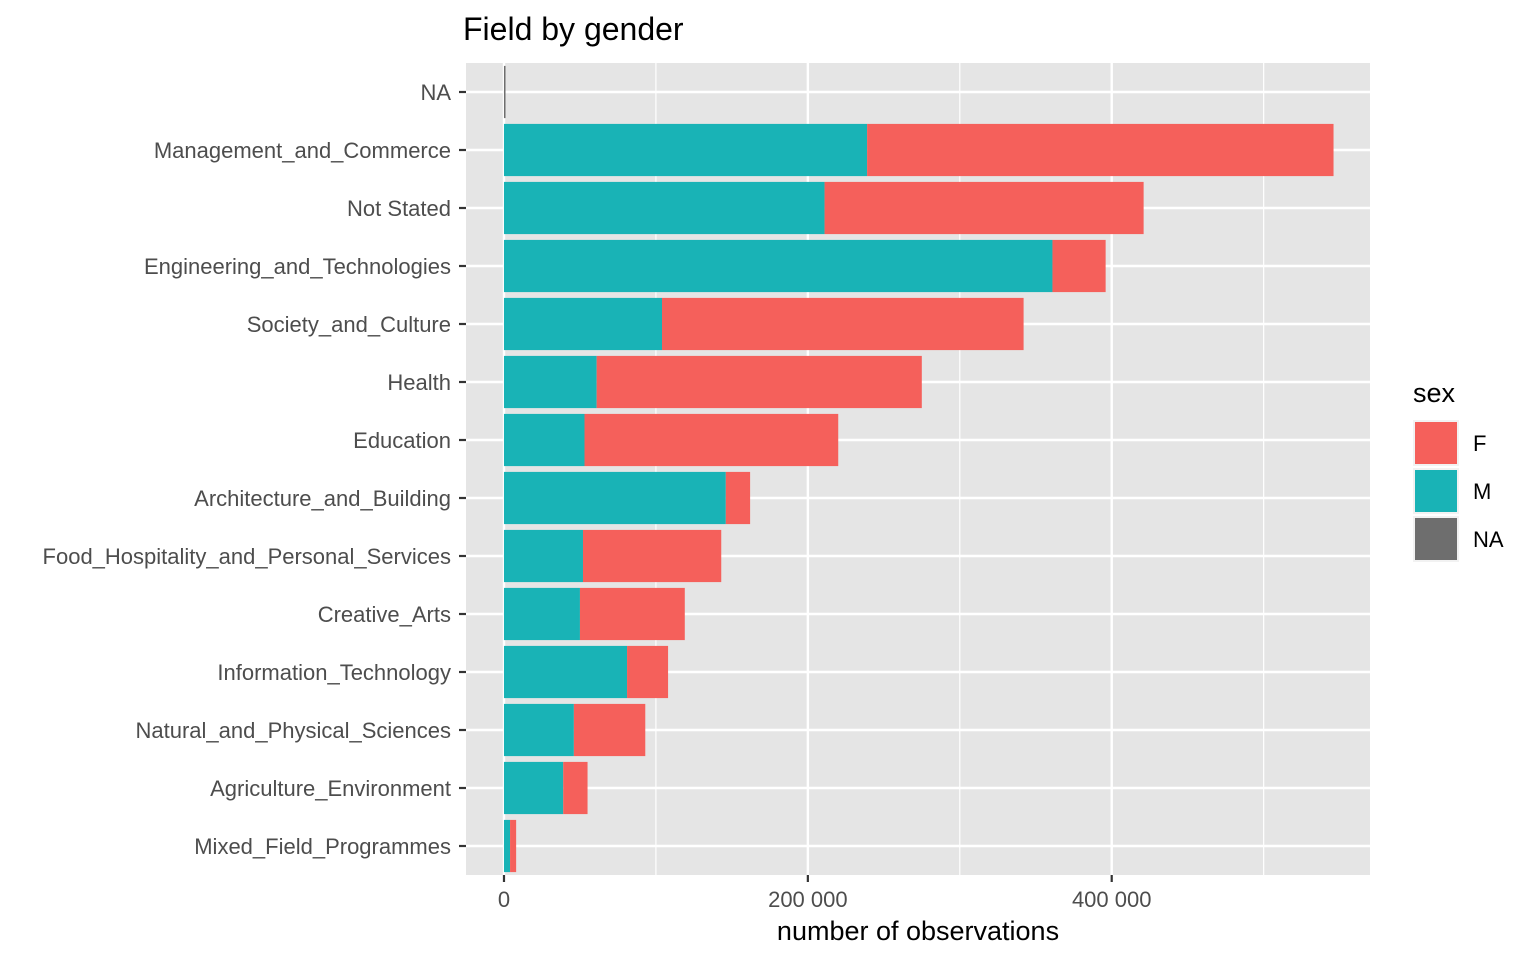 This screenshot has width=1536, height=960. Describe the element at coordinates (302, 150) in the screenshot. I see `y-tick-label: Management_and_Commerce` at that location.